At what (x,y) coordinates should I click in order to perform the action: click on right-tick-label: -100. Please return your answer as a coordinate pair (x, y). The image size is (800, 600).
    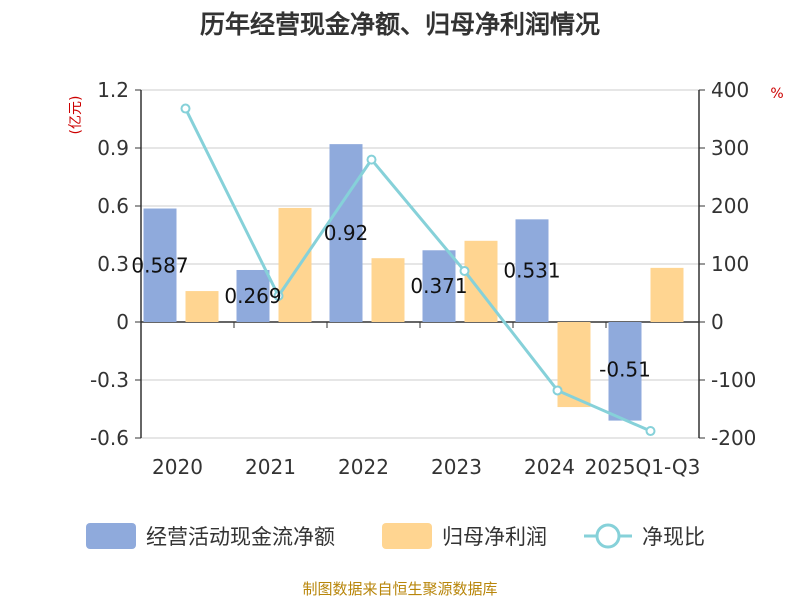
    Looking at the image, I should click on (733, 380).